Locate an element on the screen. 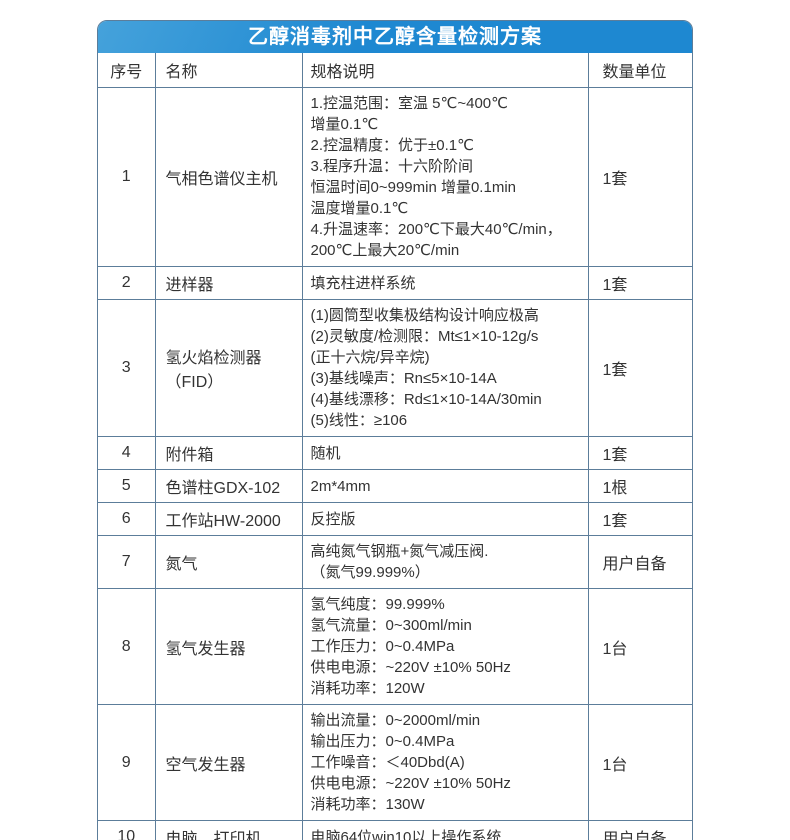 The height and width of the screenshot is (840, 790). item-name-cell: 电脑、打印机 is located at coordinates (228, 830).